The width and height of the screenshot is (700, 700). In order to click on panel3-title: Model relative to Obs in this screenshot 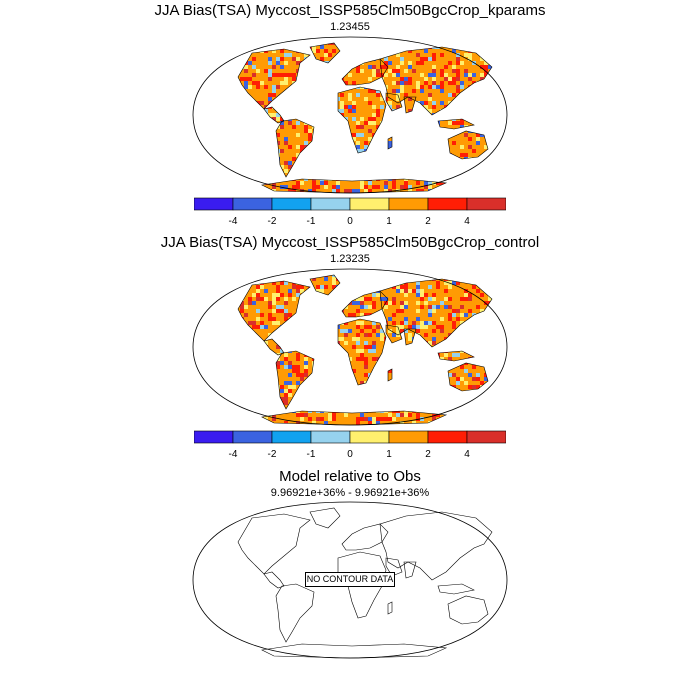, I will do `click(350, 476)`.